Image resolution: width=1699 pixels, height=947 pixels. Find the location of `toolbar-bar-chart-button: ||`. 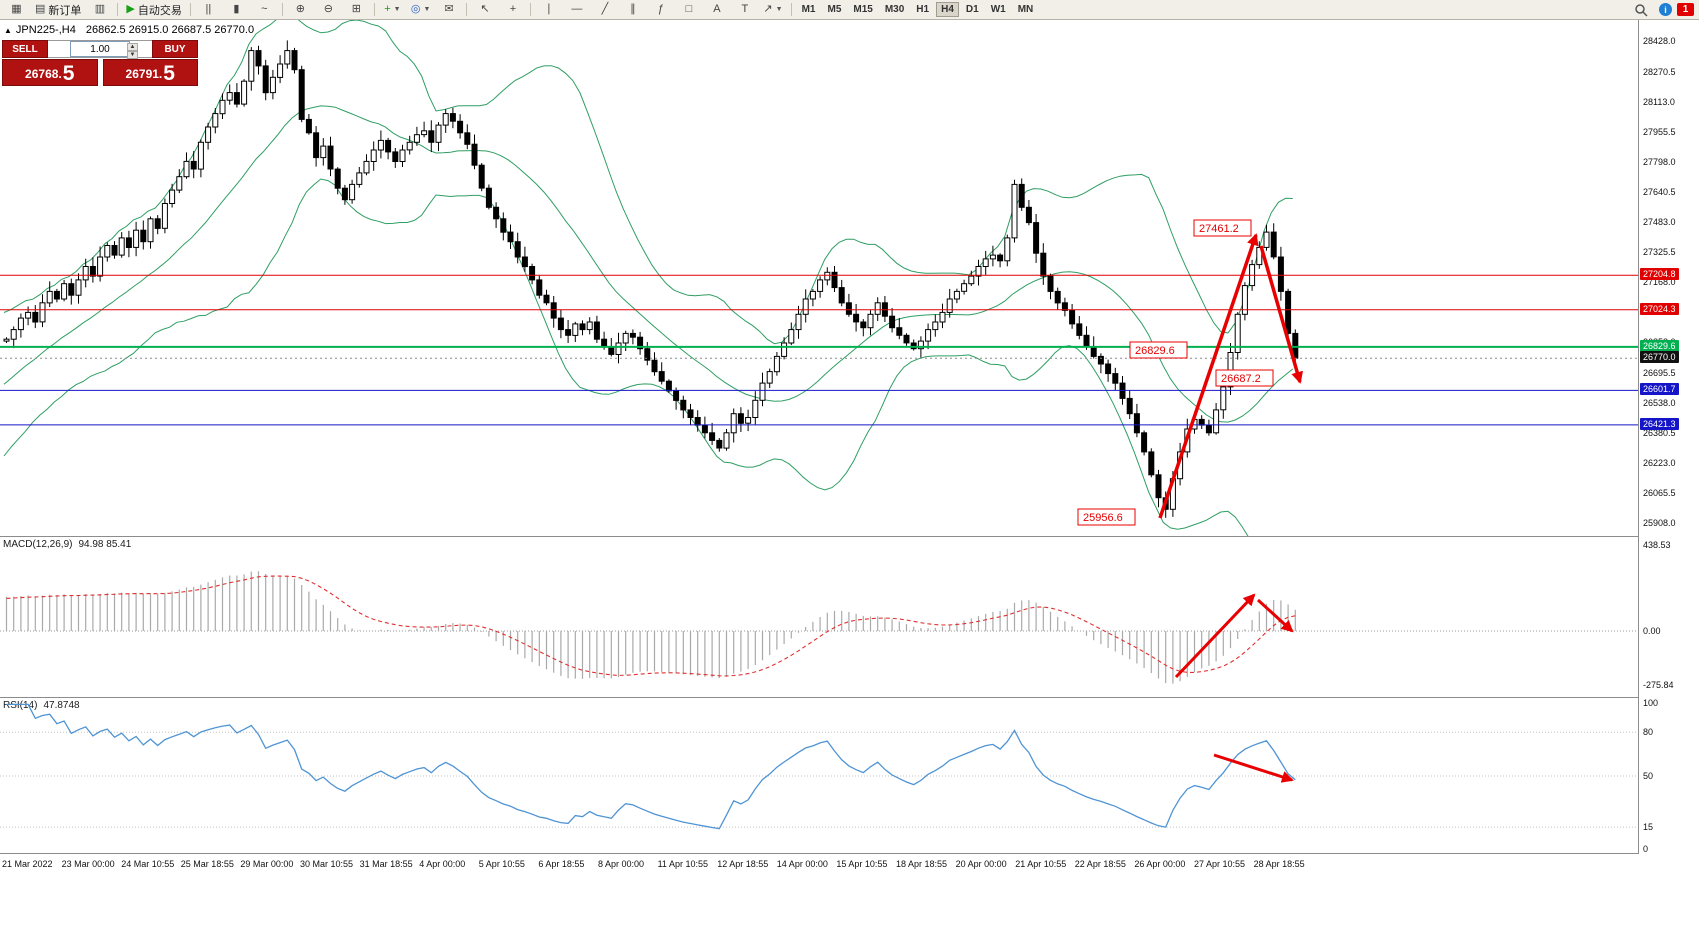

toolbar-bar-chart-button: || is located at coordinates (208, 9).